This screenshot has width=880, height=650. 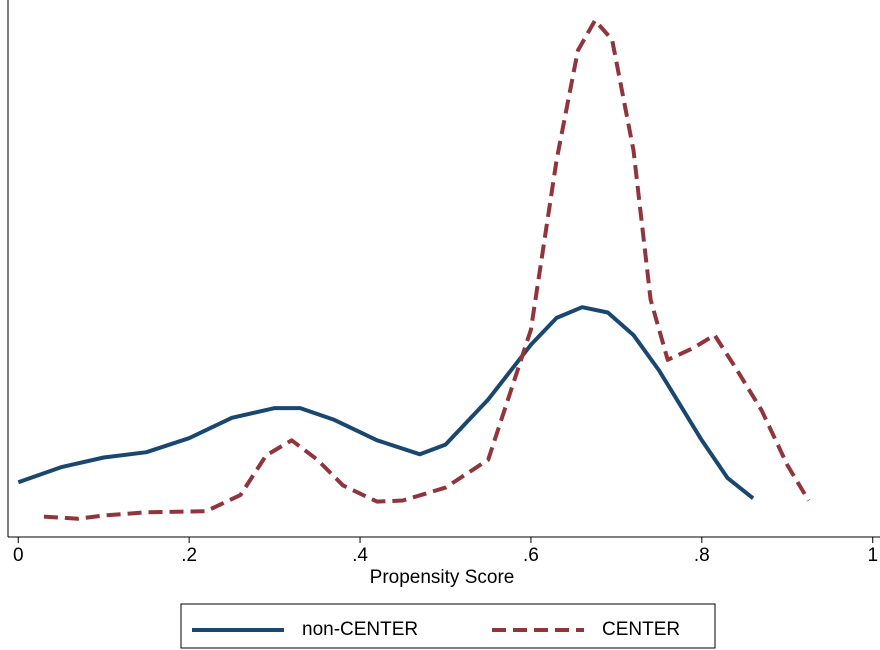 I want to click on legend-label: non-CENTER, so click(x=360, y=629).